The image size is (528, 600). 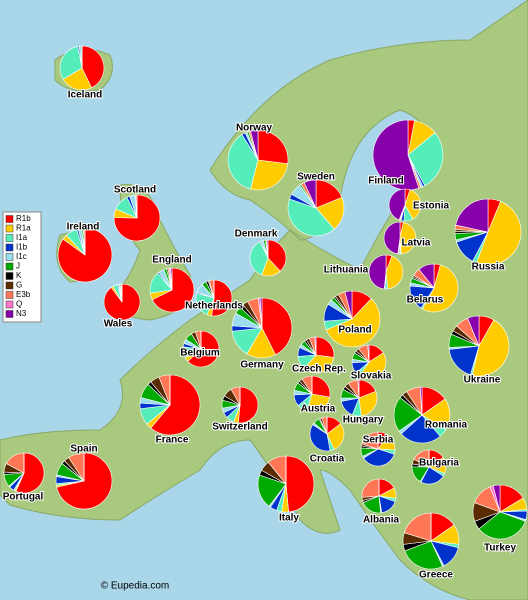 What do you see at coordinates (85, 95) in the screenshot?
I see `region-label: Iceland` at bounding box center [85, 95].